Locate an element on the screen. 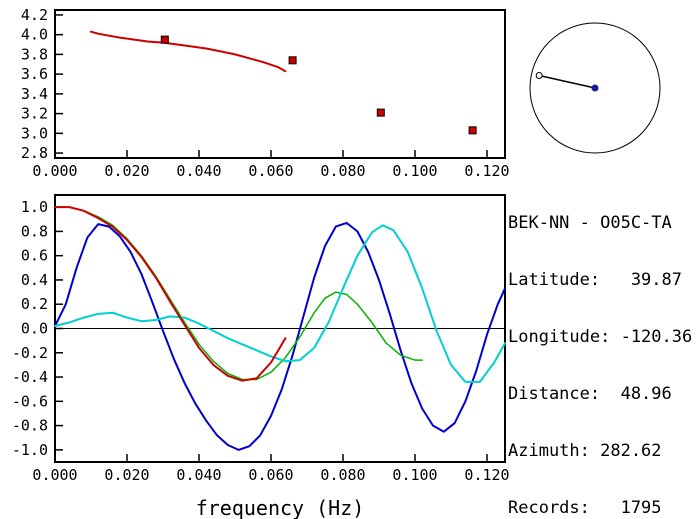 Image resolution: width=697 pixels, height=519 pixels. y-tick-label: 0.8 is located at coordinates (34, 231).